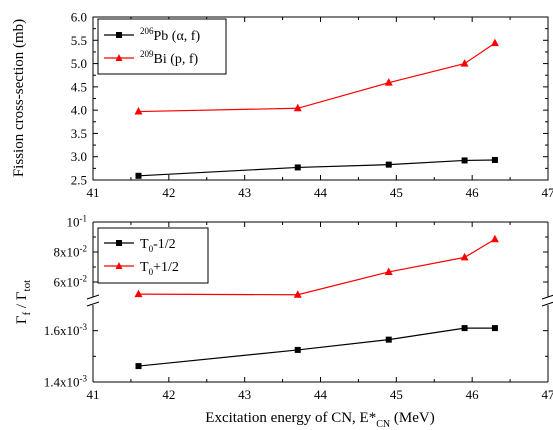 This screenshot has width=553, height=430. Describe the element at coordinates (547, 300) in the screenshot. I see `axis-break-right` at that location.